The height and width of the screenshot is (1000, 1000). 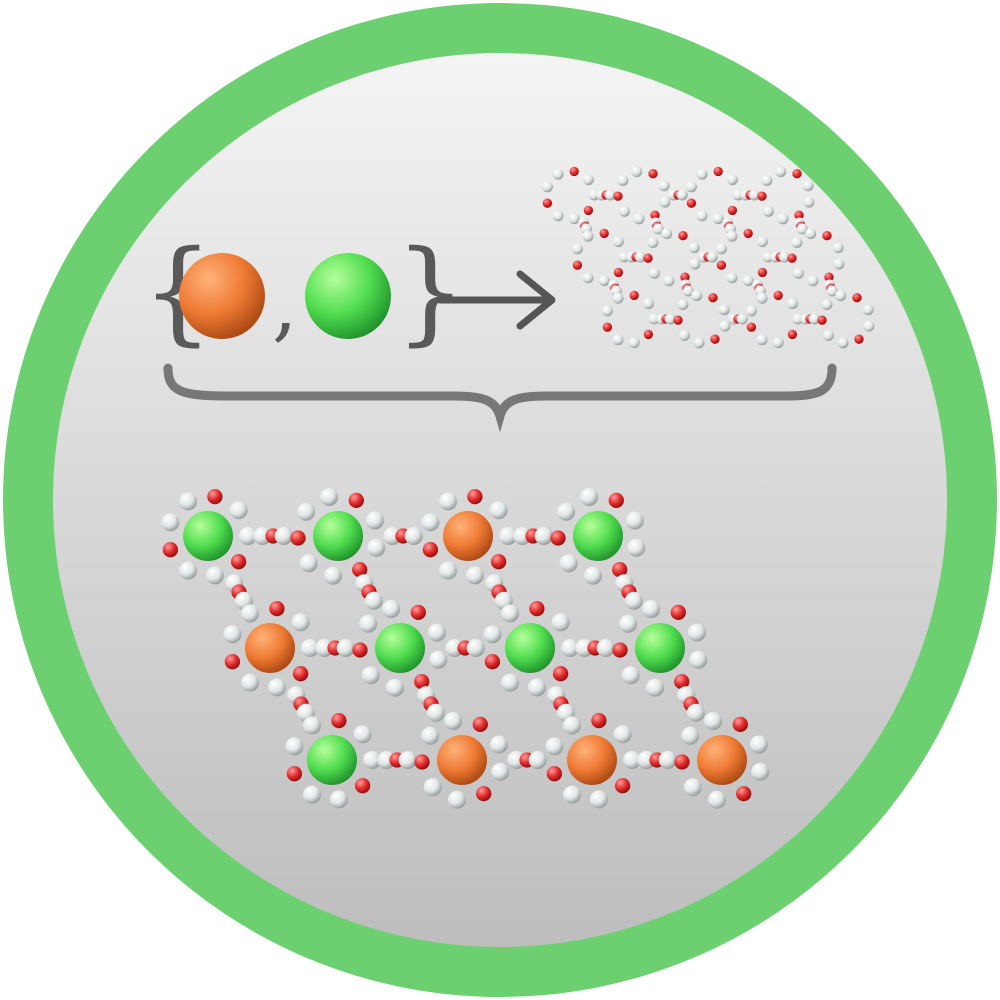 What do you see at coordinates (496, 300) in the screenshot?
I see `arrow-right-icon` at bounding box center [496, 300].